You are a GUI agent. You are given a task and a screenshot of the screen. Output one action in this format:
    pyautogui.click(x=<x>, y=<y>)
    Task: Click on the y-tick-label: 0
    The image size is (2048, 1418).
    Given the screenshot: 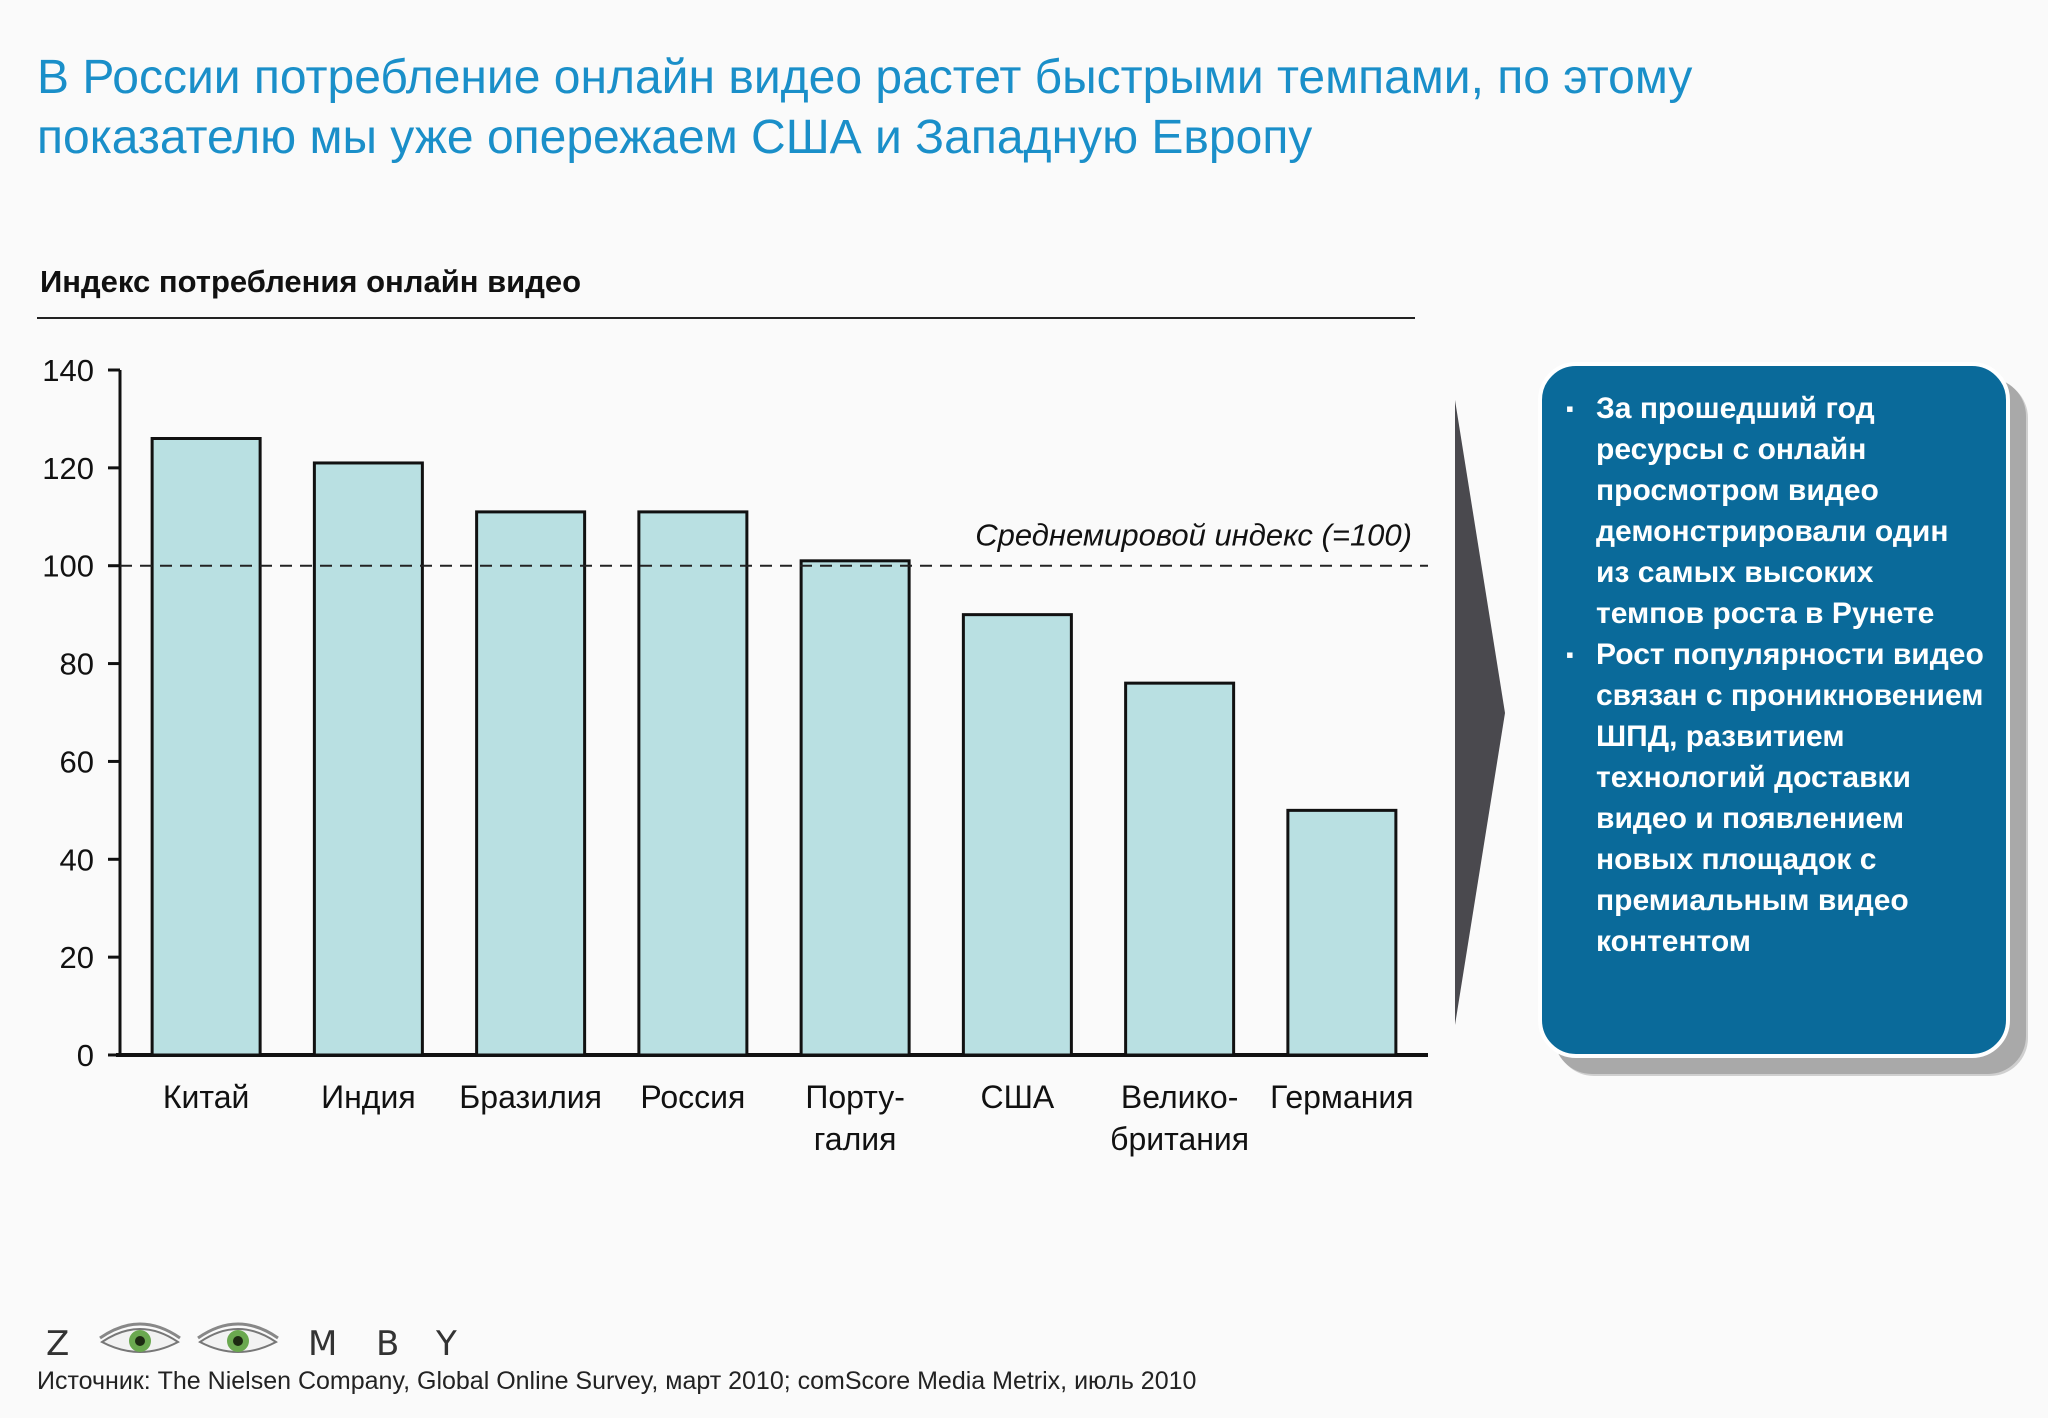 What is the action you would take?
    pyautogui.click(x=85, y=1055)
    